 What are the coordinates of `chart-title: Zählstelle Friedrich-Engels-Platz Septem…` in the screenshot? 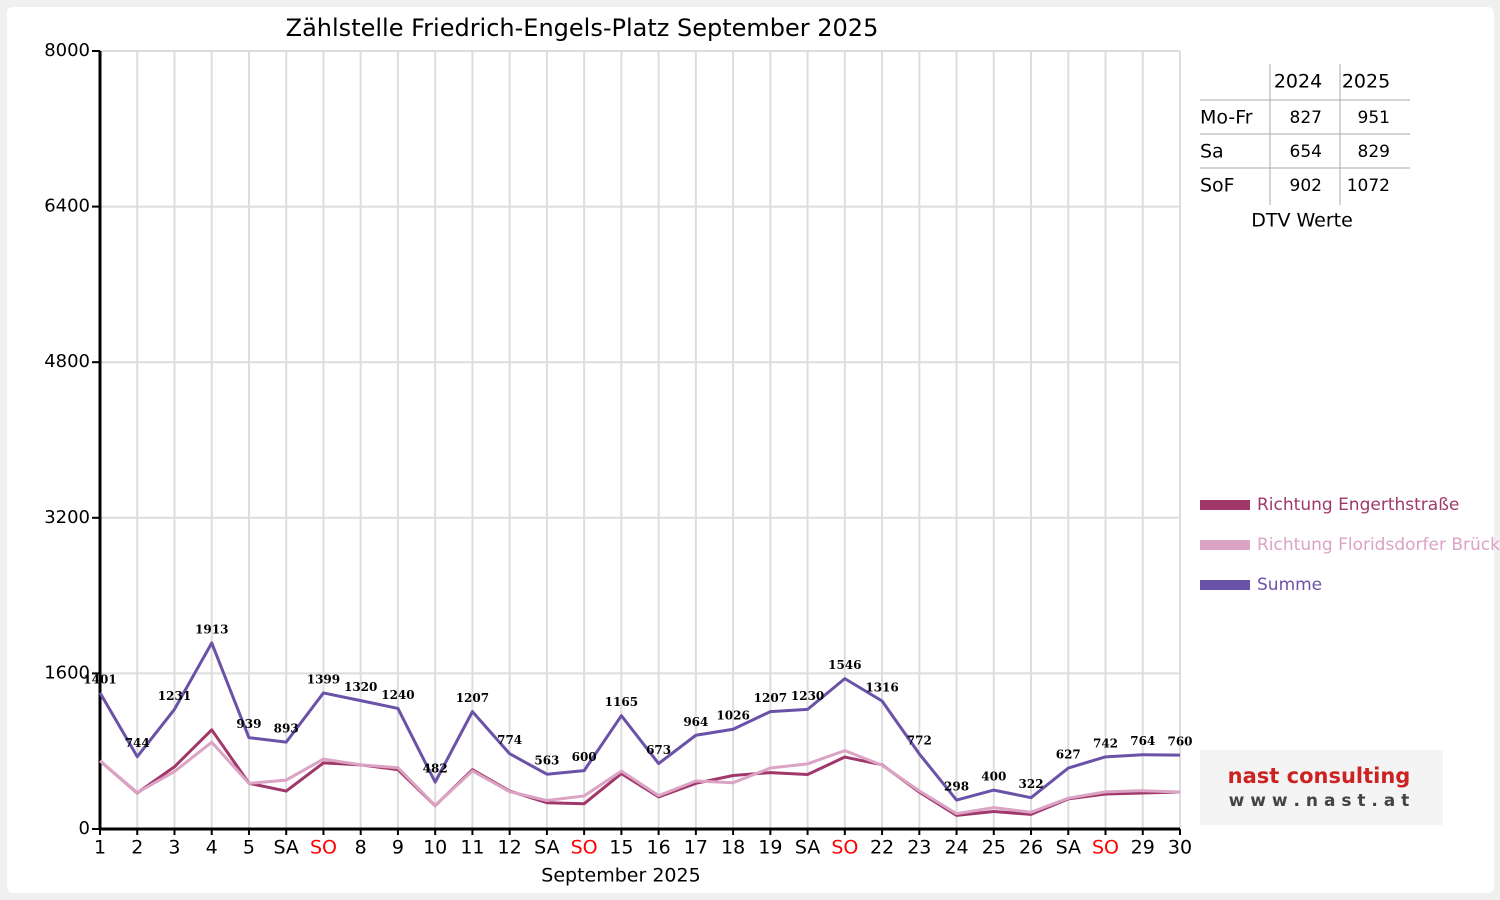 It's located at (582, 28).